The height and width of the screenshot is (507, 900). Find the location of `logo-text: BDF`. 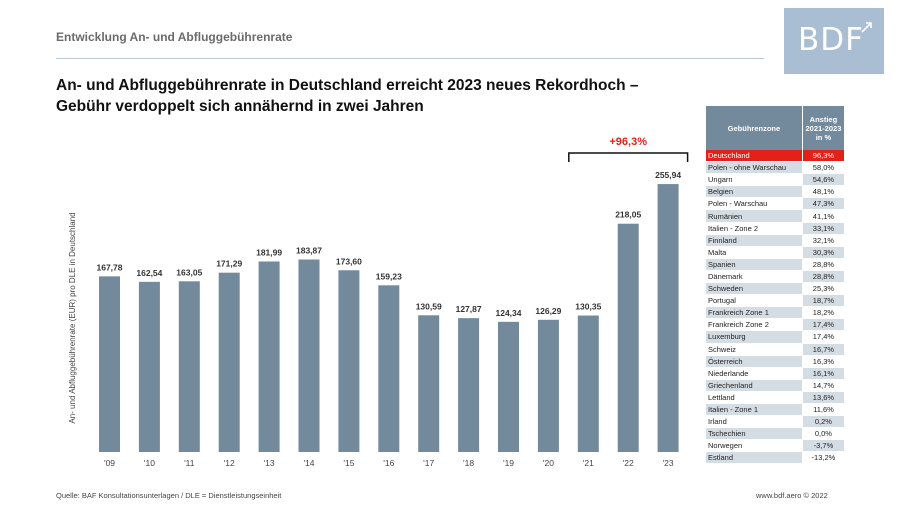

logo-text: BDF is located at coordinates (831, 40).